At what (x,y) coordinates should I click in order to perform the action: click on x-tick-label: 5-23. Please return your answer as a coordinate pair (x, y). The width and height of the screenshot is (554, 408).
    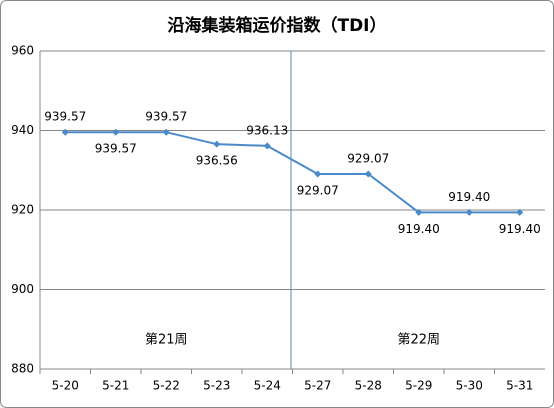
    Looking at the image, I should click on (216, 386).